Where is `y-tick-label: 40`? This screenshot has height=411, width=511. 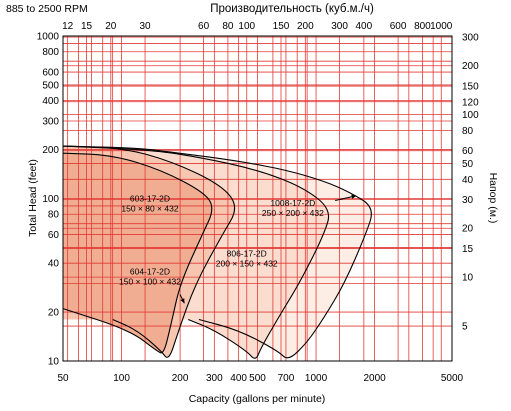 y-tick-label: 40 is located at coordinates (54, 264).